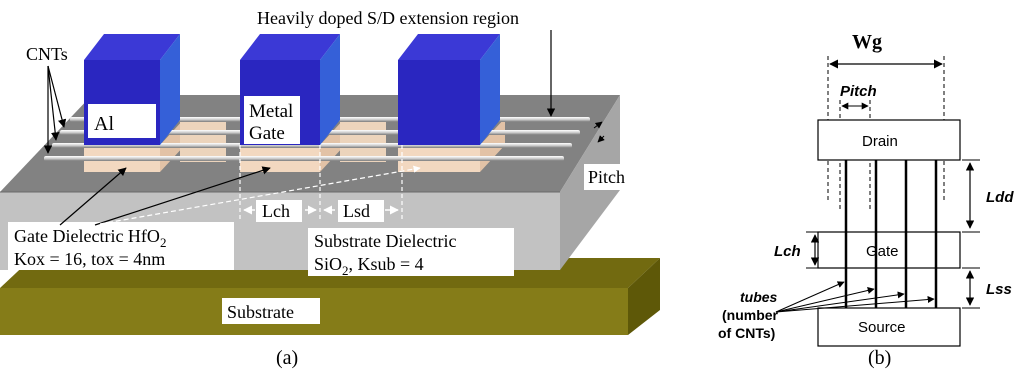  What do you see at coordinates (89, 259) in the screenshot?
I see `kox-label: Kox = 16, tox = 4nm` at bounding box center [89, 259].